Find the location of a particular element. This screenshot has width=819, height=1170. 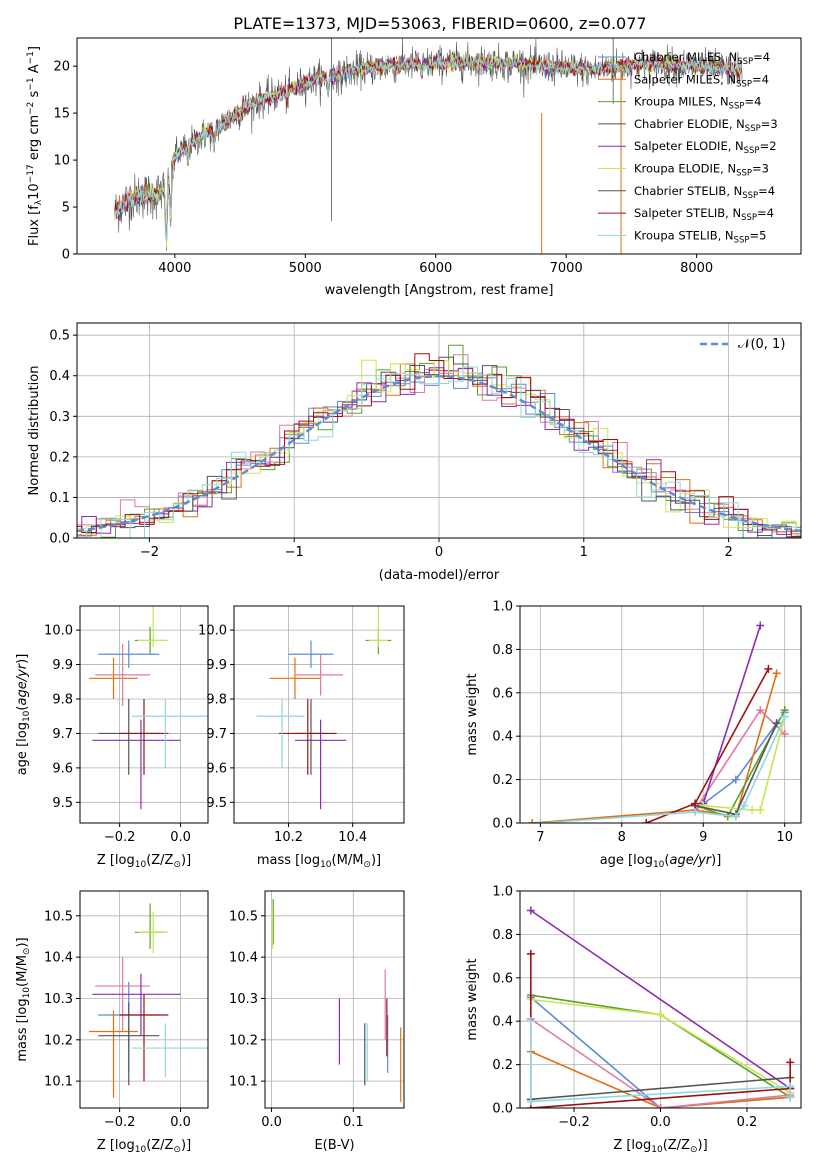

tick-labels: −0.2 0.0 0.2 0.0 0.2 0.4 0.6 0.8 1.0 is located at coordinates (624, 1008).